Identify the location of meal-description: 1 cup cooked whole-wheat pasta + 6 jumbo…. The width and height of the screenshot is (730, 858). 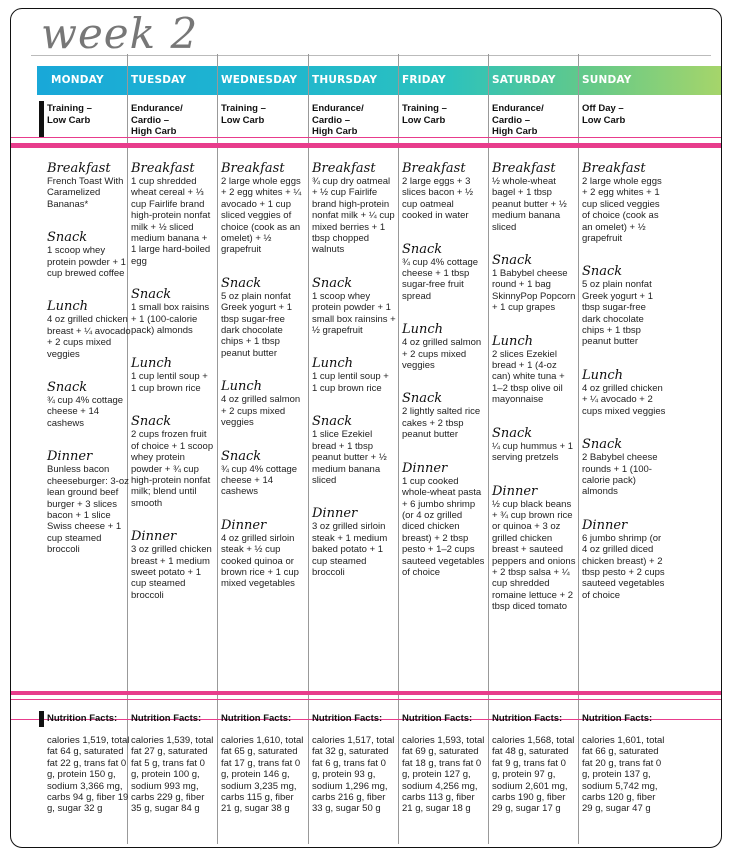
(443, 526).